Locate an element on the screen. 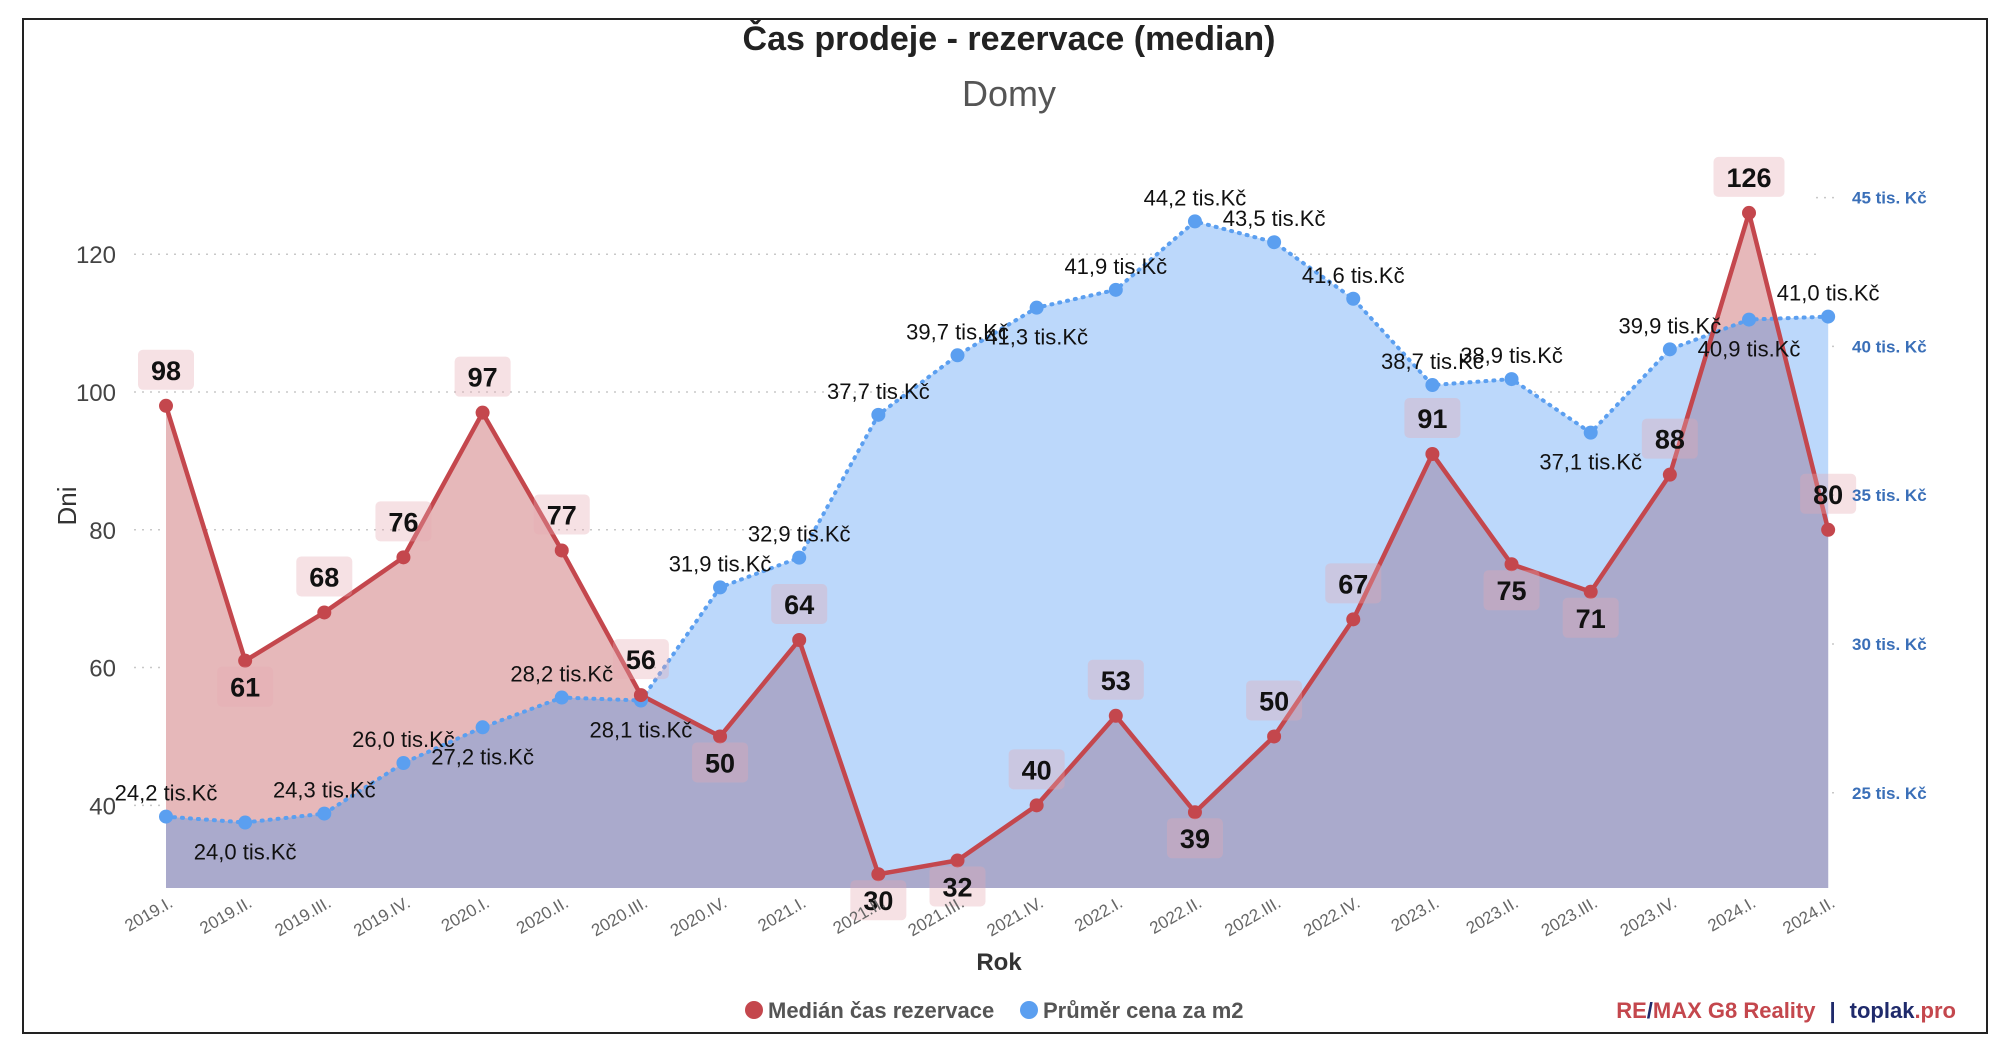 The image size is (2012, 1054). price-value-label: 24,2 tis.Kč is located at coordinates (166, 793).